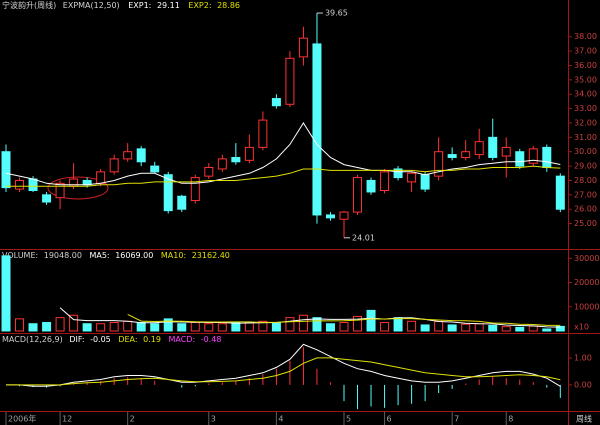  What do you see at coordinates (78, 188) in the screenshot?
I see `highlight-ellipse` at bounding box center [78, 188].